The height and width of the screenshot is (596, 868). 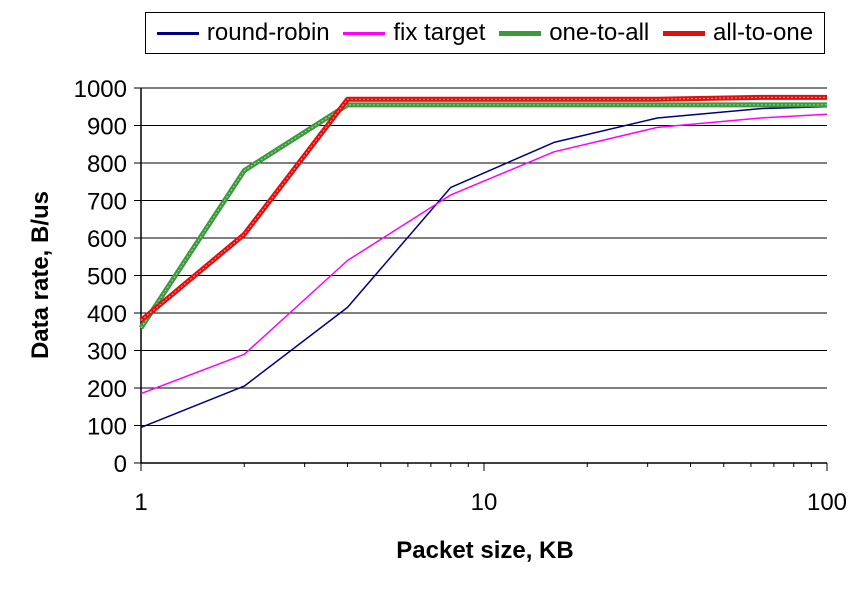 What do you see at coordinates (107, 277) in the screenshot?
I see `y-tick-label-500: 500` at bounding box center [107, 277].